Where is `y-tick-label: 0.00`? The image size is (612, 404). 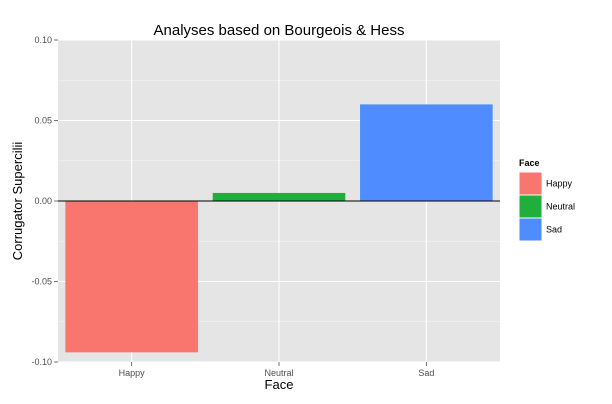 y-tick-label: 0.00 is located at coordinates (43, 201).